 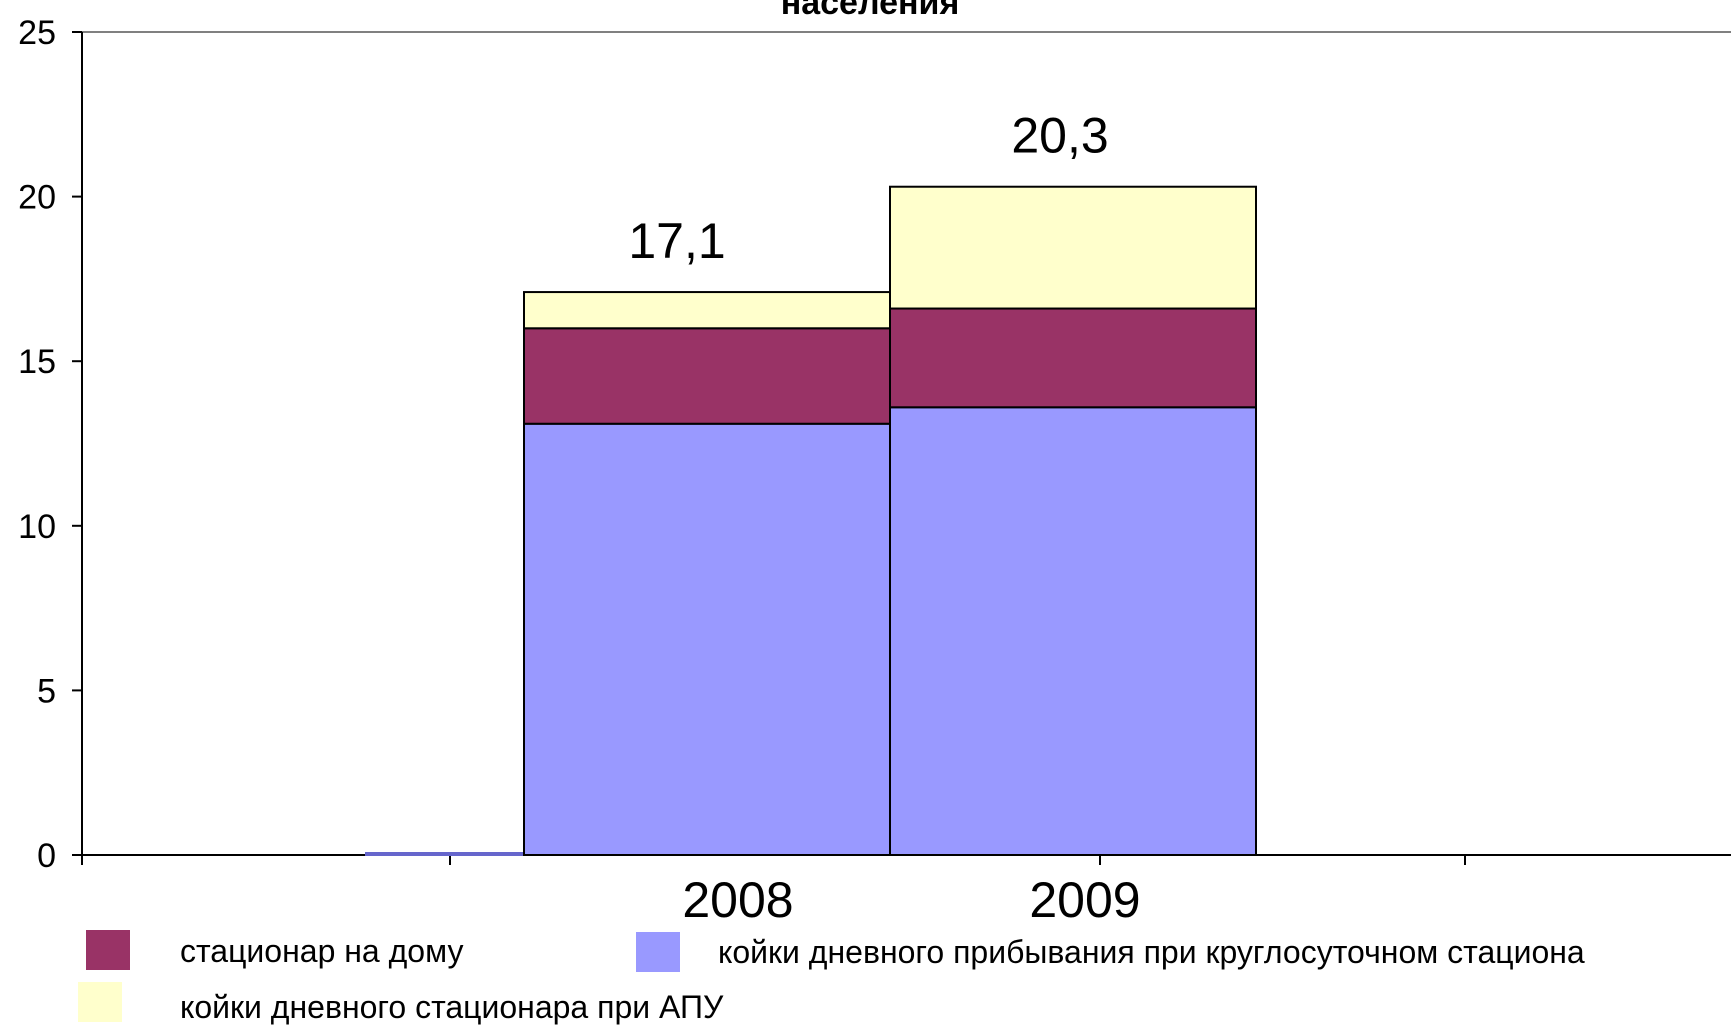 What do you see at coordinates (1084, 900) in the screenshot?
I see `category-label: 2009` at bounding box center [1084, 900].